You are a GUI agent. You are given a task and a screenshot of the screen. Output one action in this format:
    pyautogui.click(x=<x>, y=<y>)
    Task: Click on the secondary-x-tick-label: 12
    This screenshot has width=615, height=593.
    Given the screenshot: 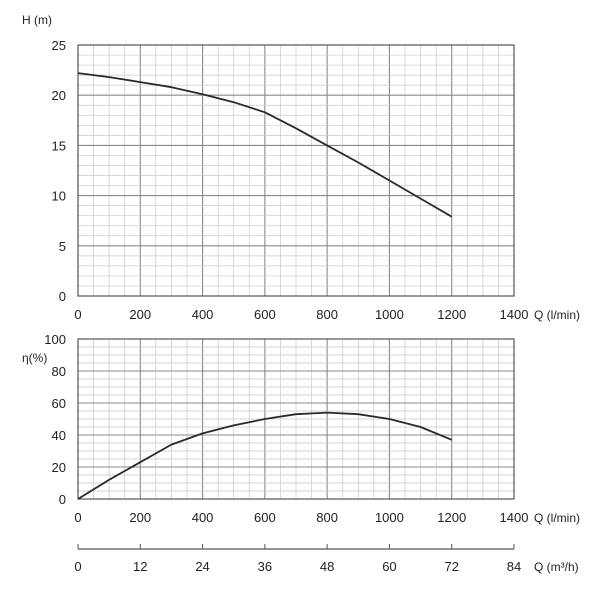 What is the action you would take?
    pyautogui.click(x=140, y=566)
    